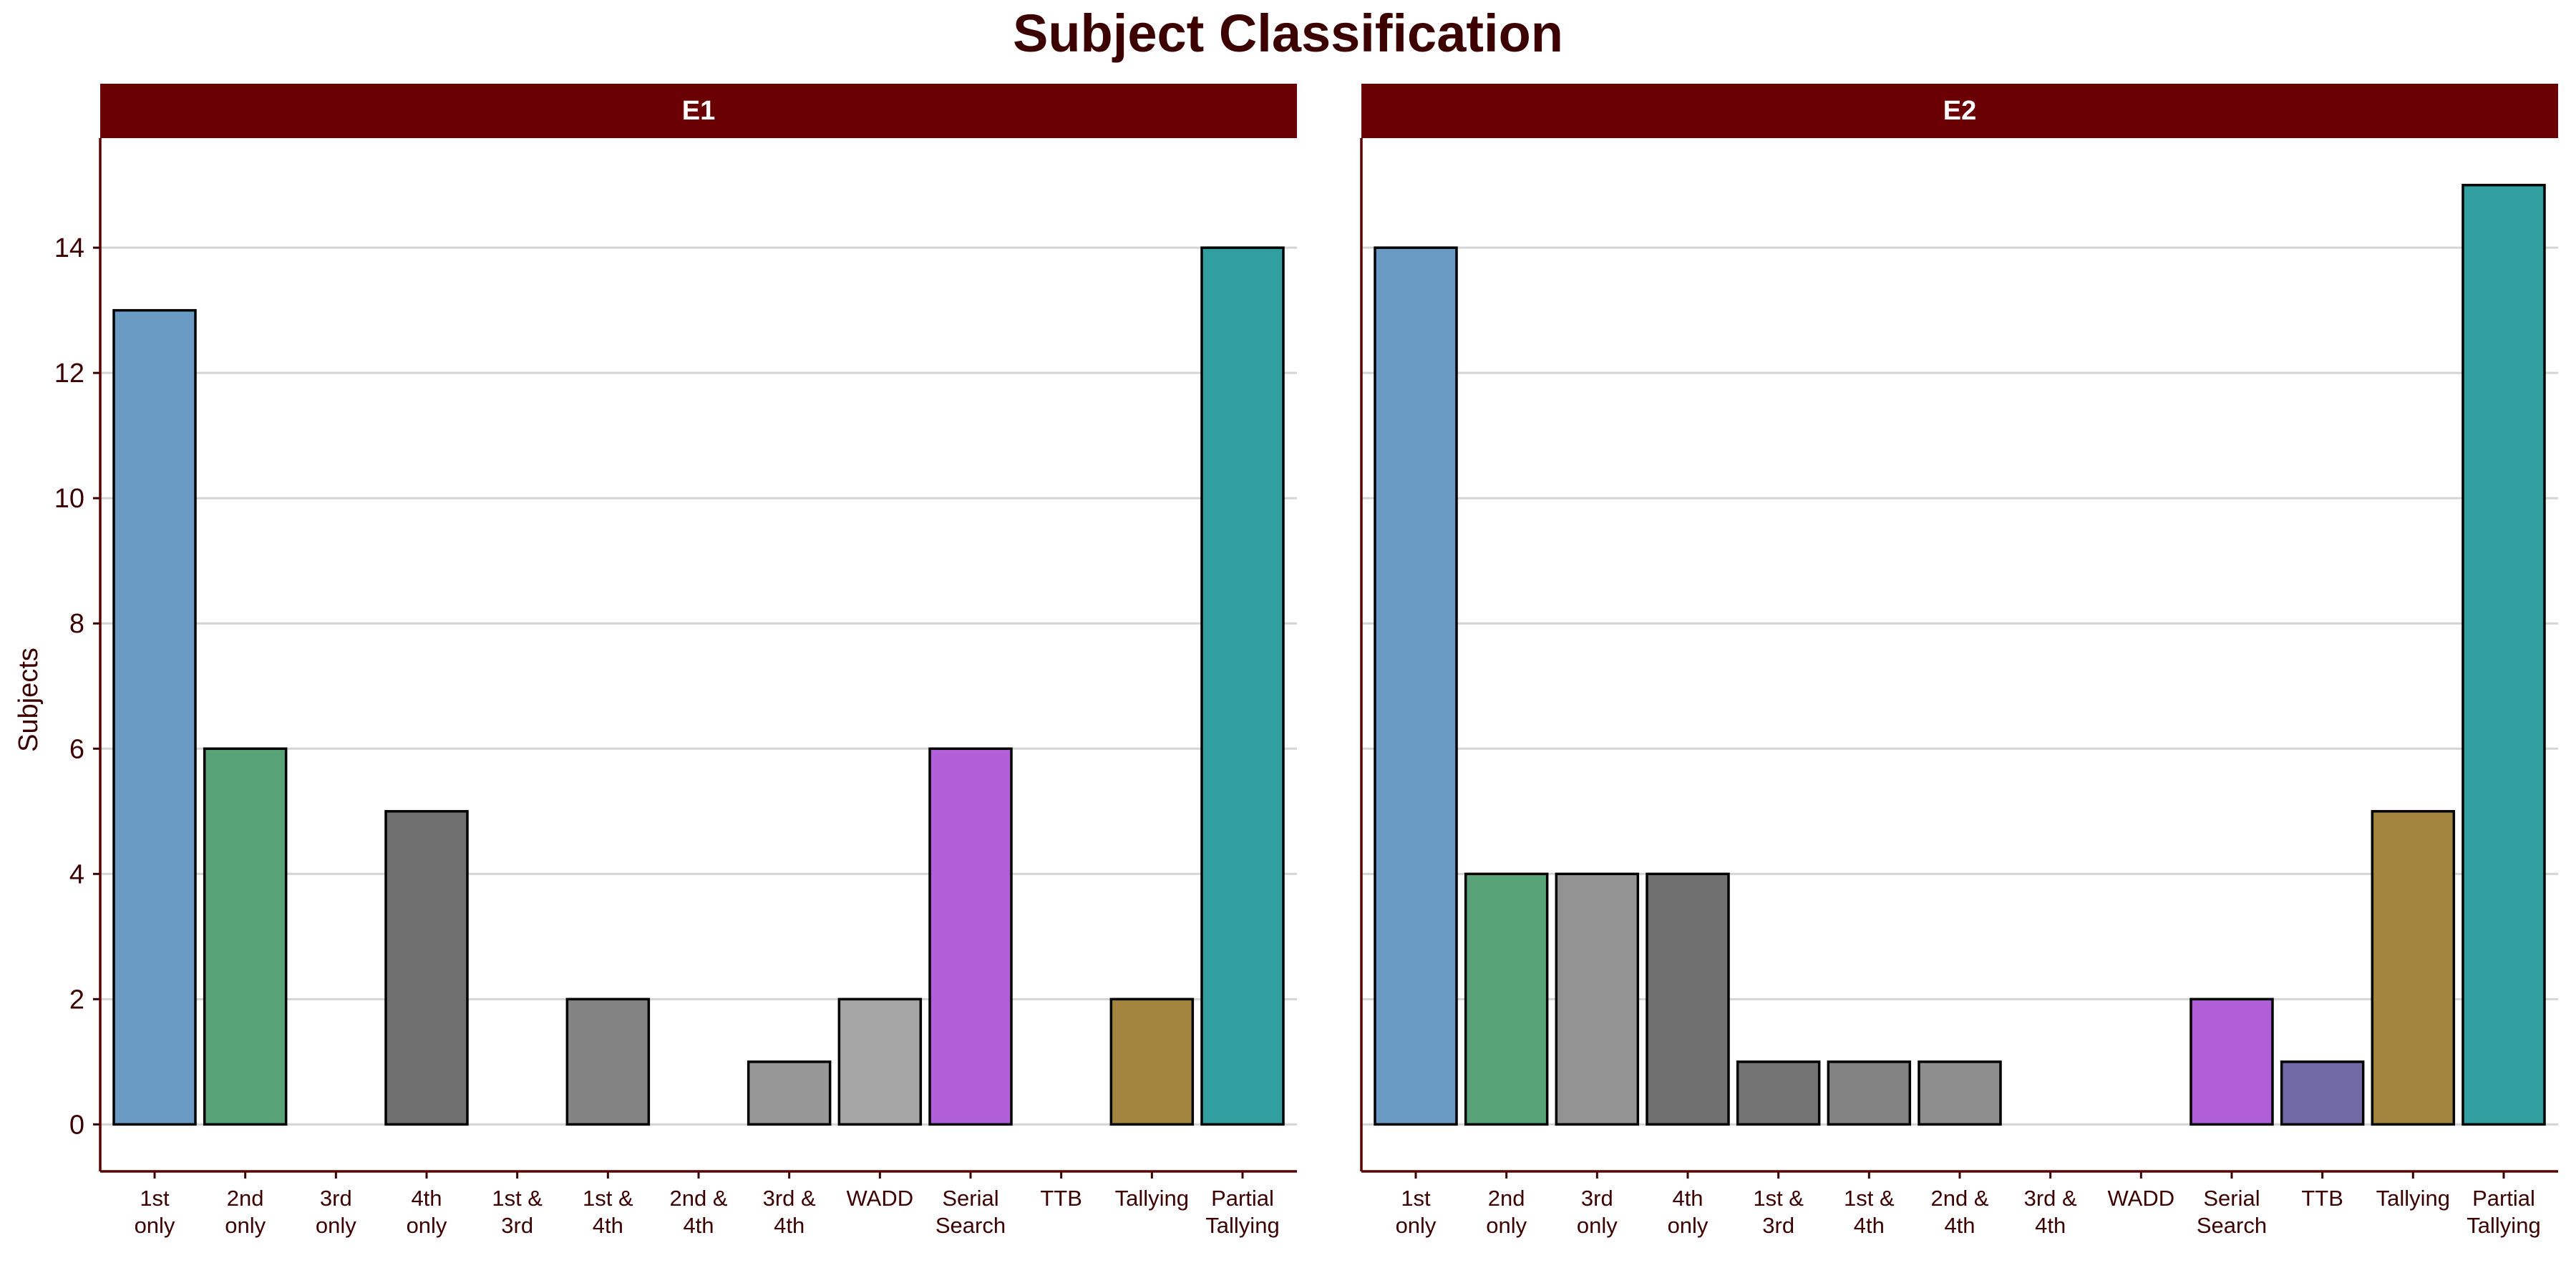 The height and width of the screenshot is (1288, 2576). What do you see at coordinates (69, 373) in the screenshot?
I see `y-tick-label: 12` at bounding box center [69, 373].